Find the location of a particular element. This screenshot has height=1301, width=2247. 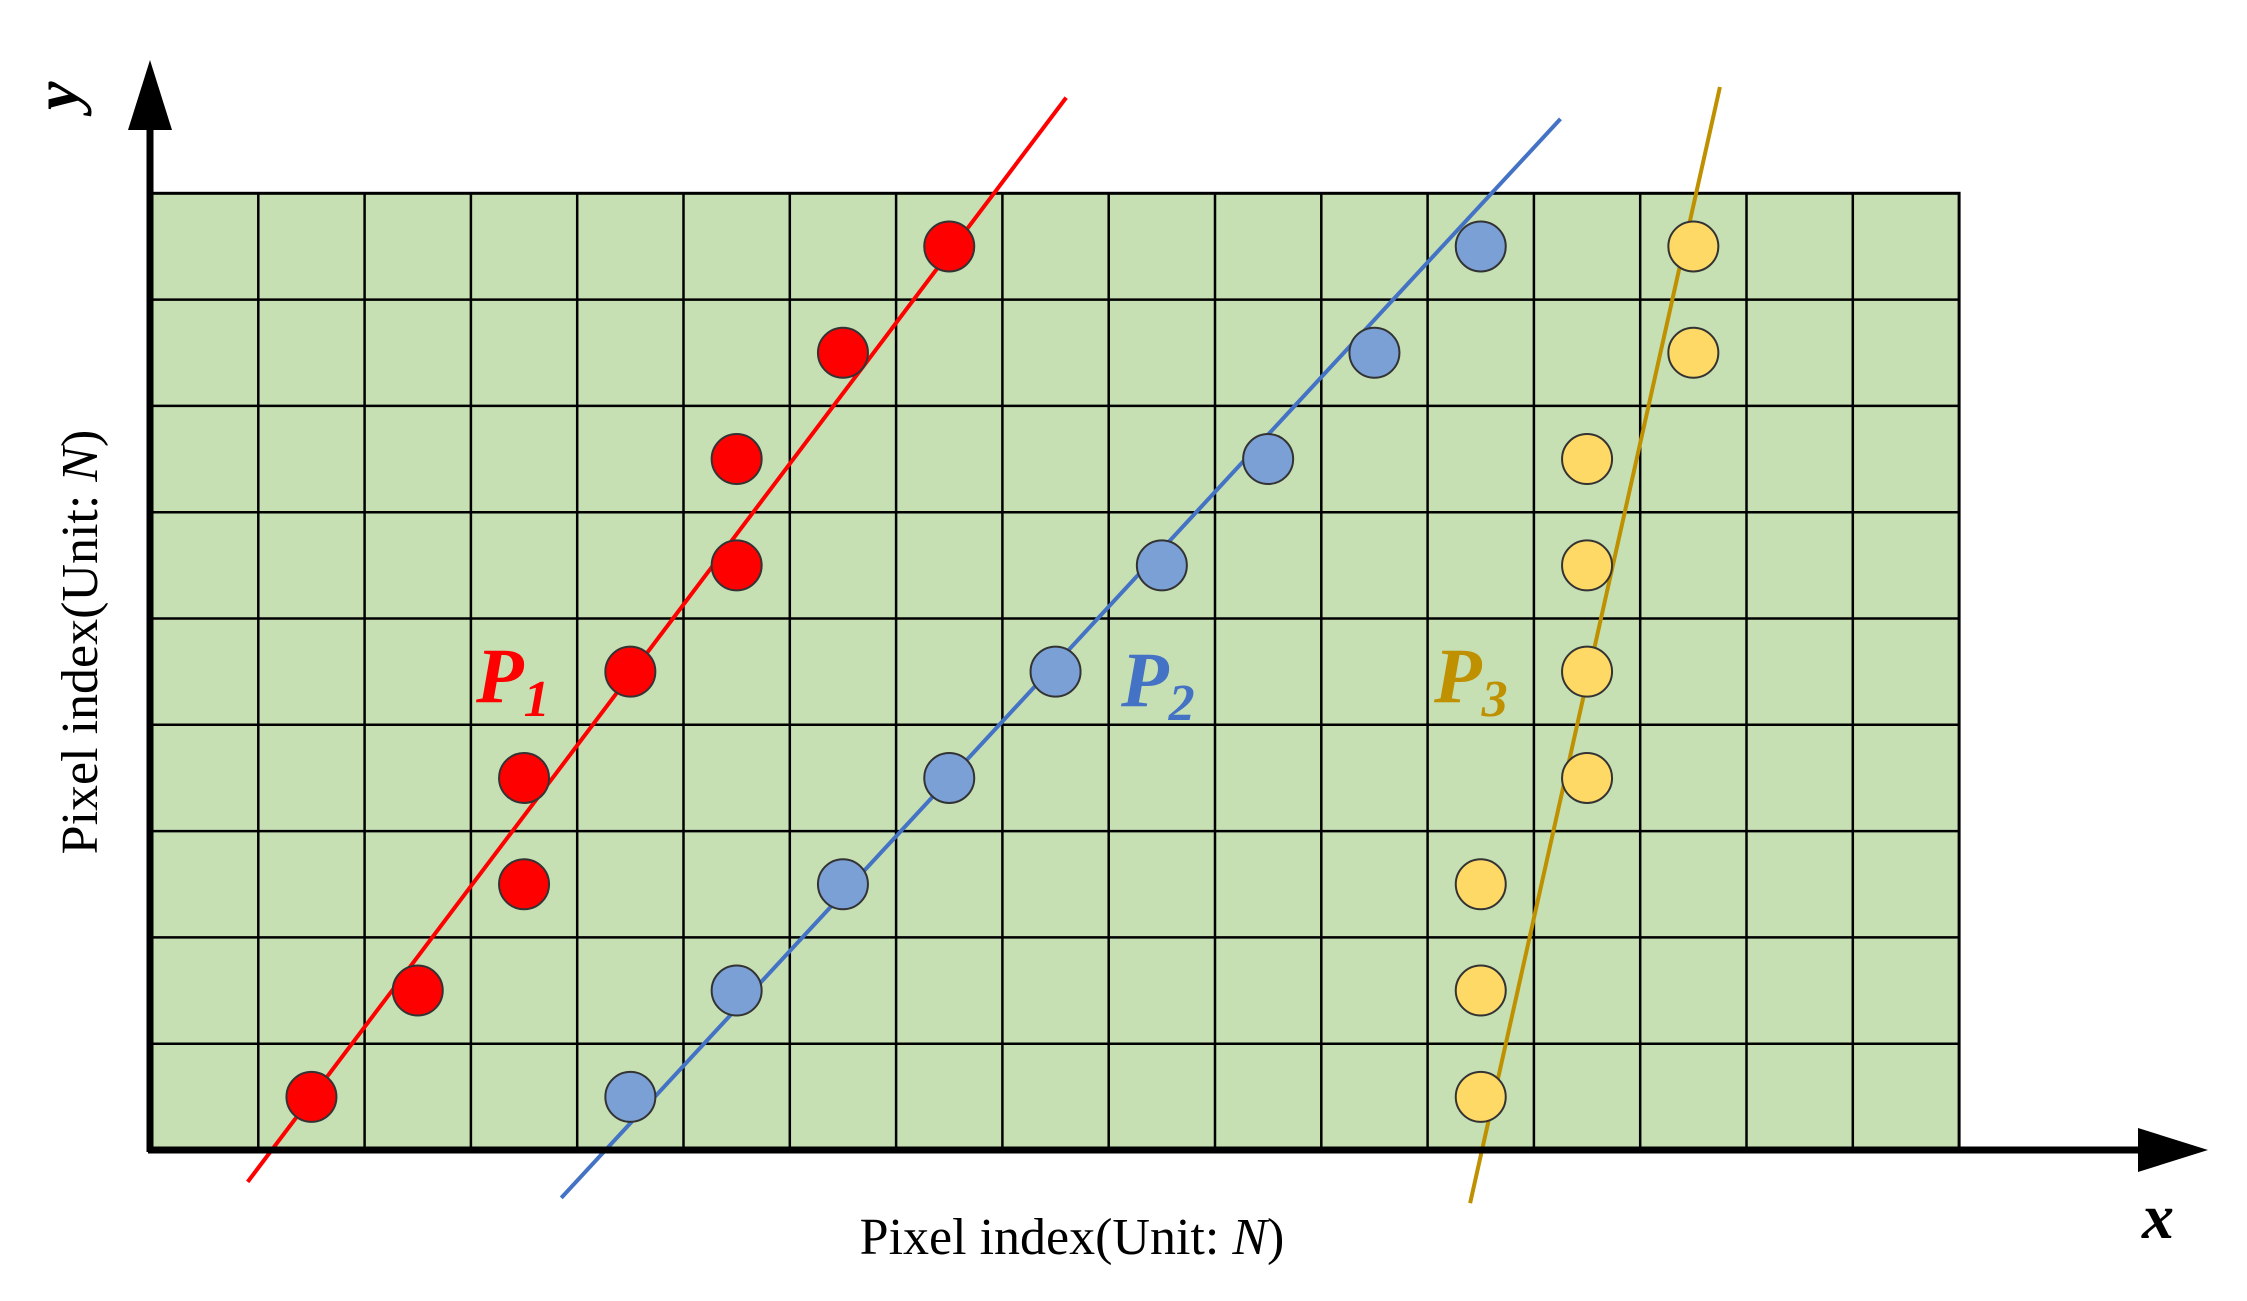

x-axis-arrowhead is located at coordinates (2173, 1150).